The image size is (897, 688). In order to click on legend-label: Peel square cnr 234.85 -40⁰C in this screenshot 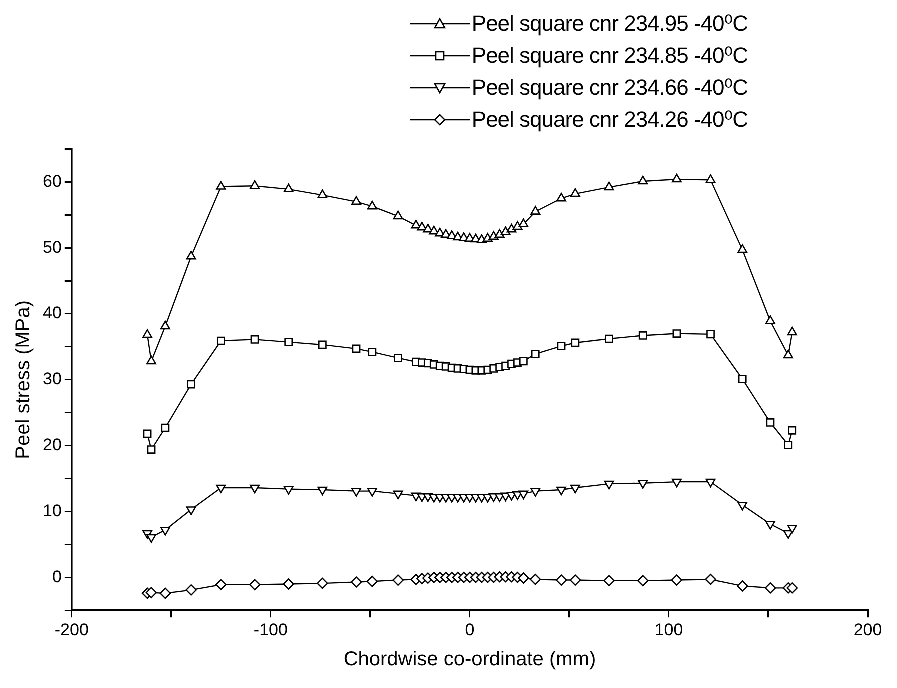, I will do `click(610, 56)`.